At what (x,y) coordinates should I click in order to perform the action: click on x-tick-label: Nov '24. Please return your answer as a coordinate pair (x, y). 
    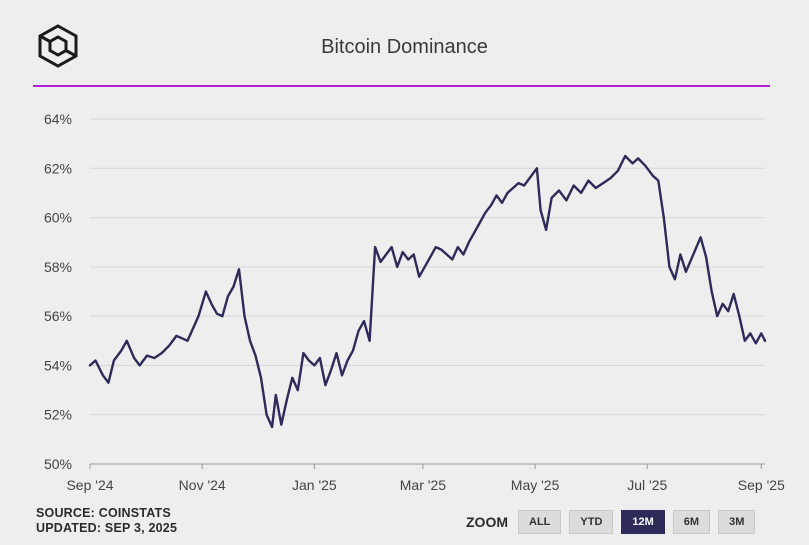
    Looking at the image, I should click on (202, 485).